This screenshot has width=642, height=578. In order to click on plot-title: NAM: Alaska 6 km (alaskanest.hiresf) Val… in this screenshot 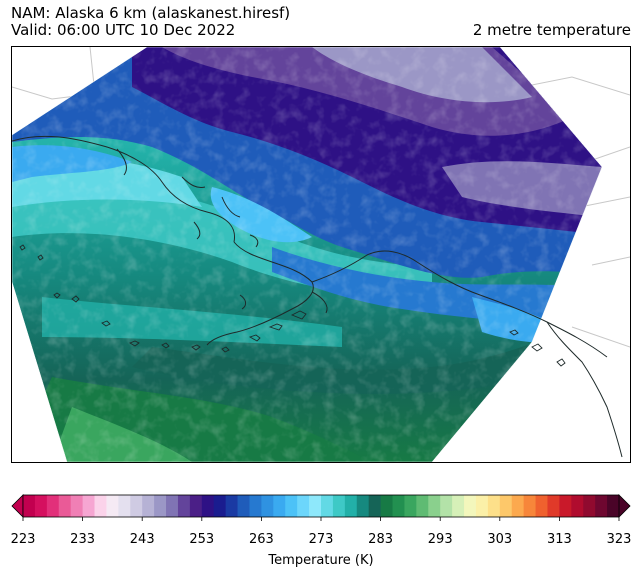, I will do `click(150, 22)`.